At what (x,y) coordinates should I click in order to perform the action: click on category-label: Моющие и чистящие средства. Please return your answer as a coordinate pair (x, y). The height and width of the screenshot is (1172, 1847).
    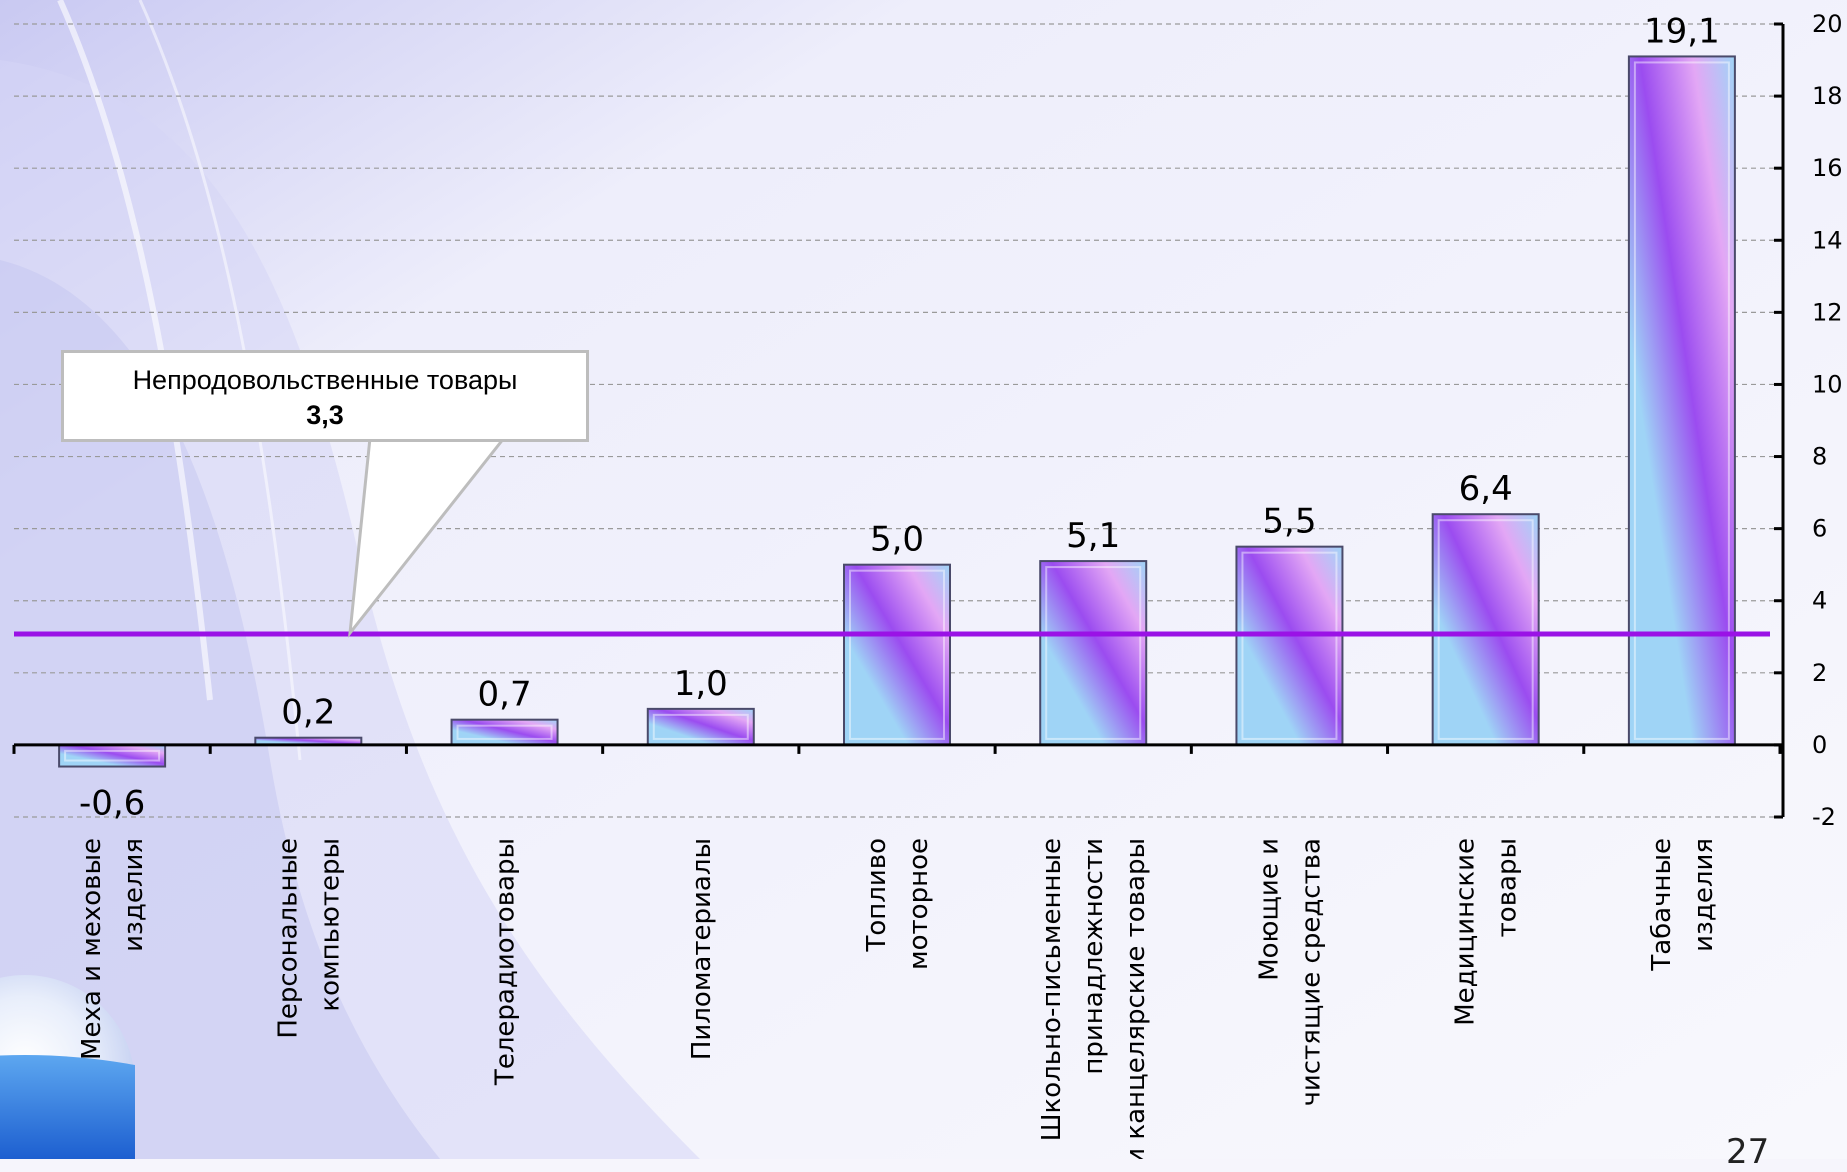
    Looking at the image, I should click on (1290, 972).